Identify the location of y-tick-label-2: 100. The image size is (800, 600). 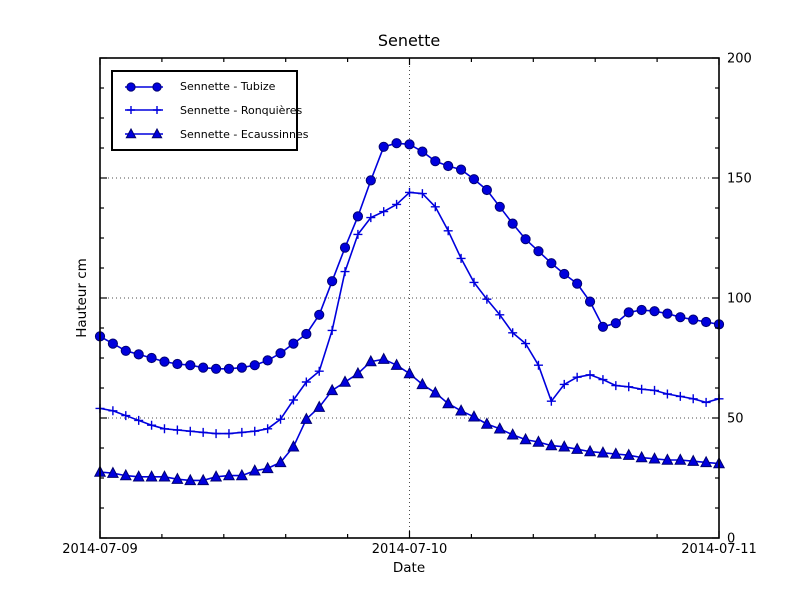
(739, 299).